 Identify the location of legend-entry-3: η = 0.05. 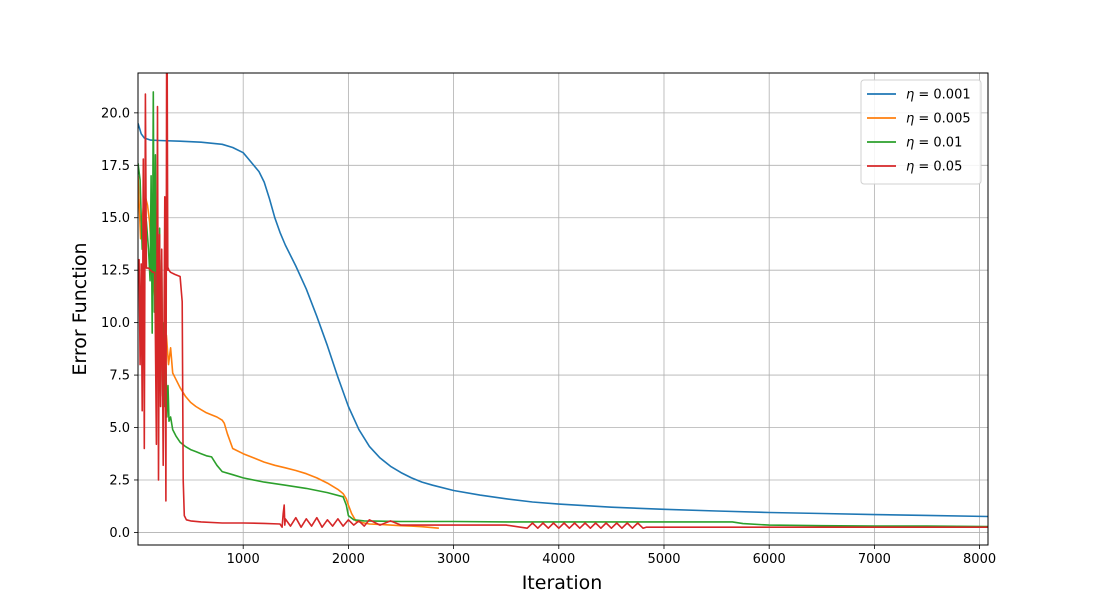
(934, 167).